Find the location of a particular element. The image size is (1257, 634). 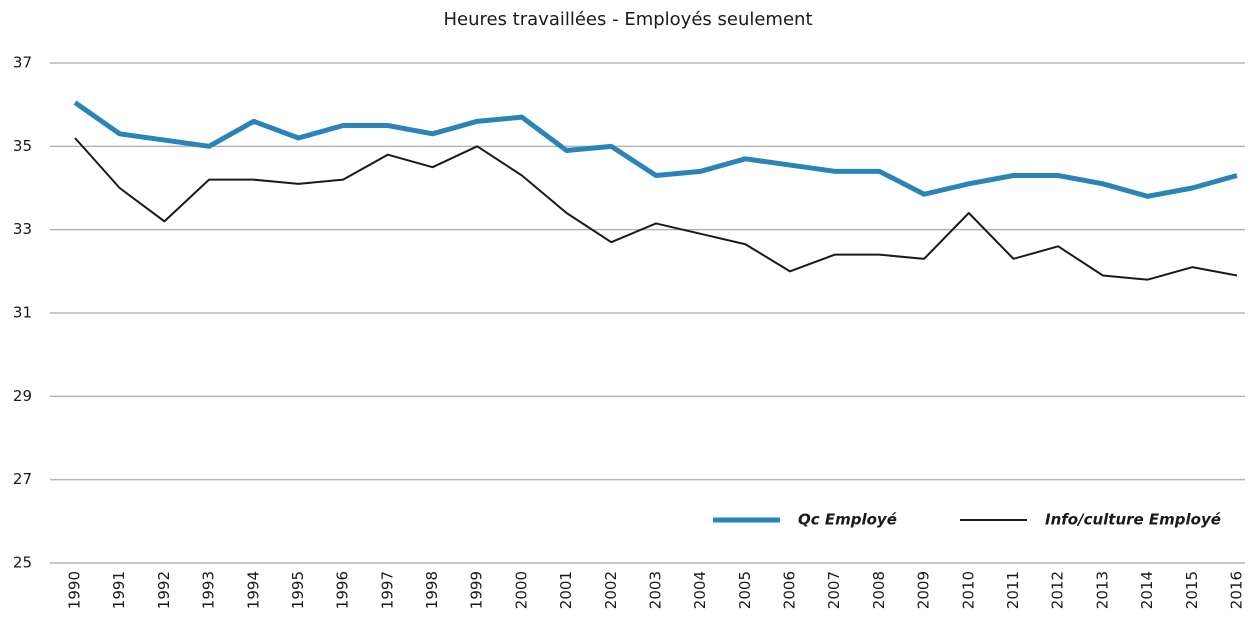

y-tick-label: 25 is located at coordinates (22, 563).